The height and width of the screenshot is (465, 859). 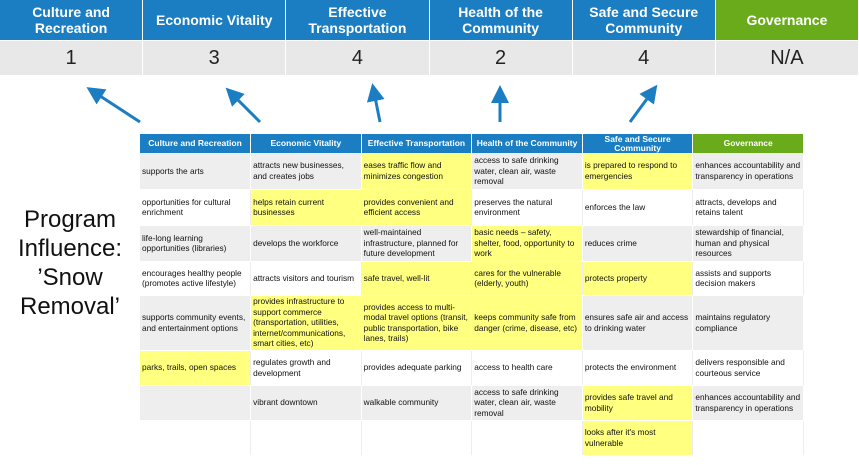 What do you see at coordinates (748, 278) in the screenshot?
I see `table-cell: assists and supports decision makers` at bounding box center [748, 278].